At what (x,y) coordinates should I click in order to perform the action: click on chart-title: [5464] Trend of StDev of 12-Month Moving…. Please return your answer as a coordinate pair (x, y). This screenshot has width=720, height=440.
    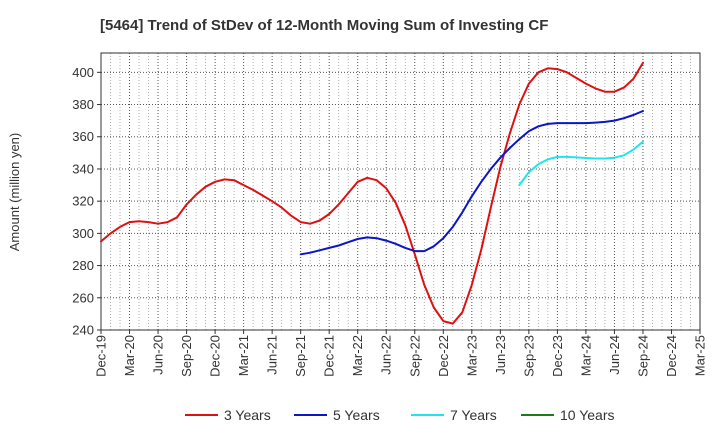
    Looking at the image, I should click on (324, 25).